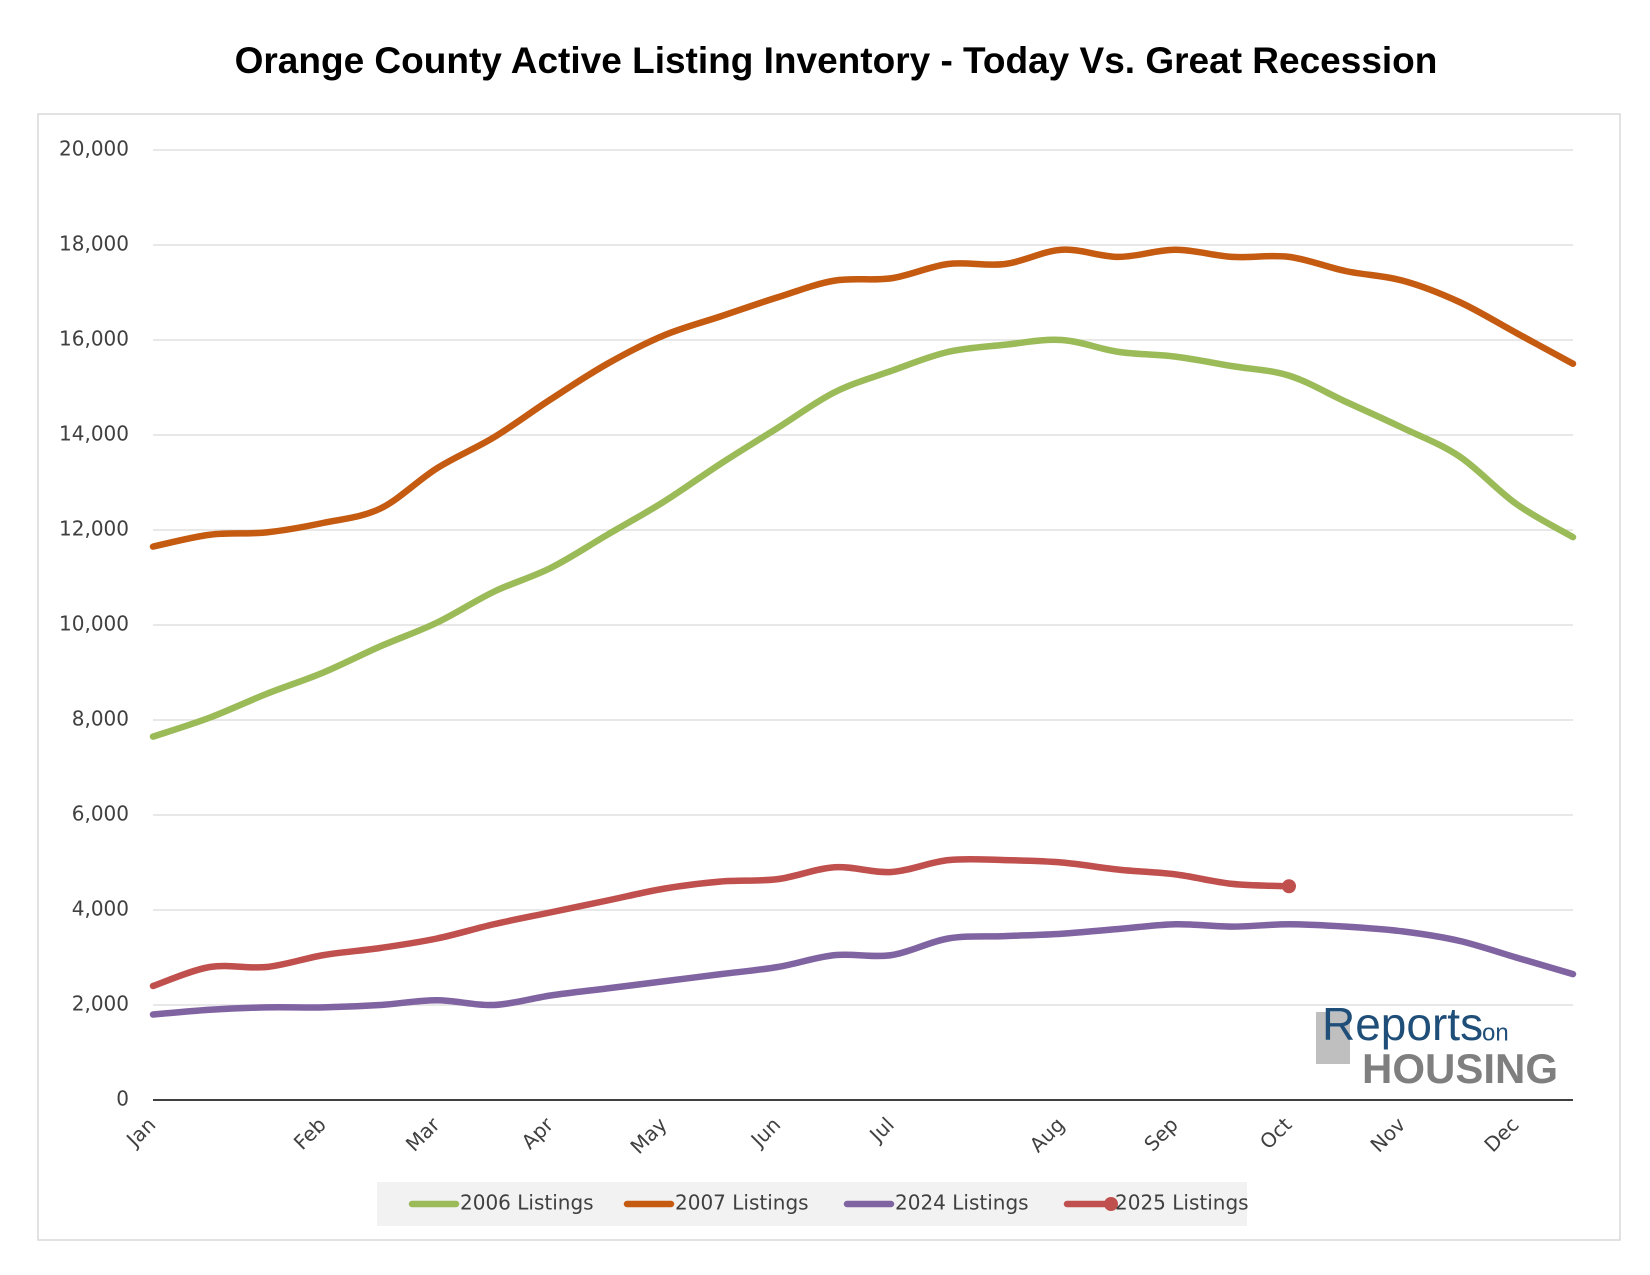  What do you see at coordinates (94, 339) in the screenshot?
I see `y-tick-label: 16,000` at bounding box center [94, 339].